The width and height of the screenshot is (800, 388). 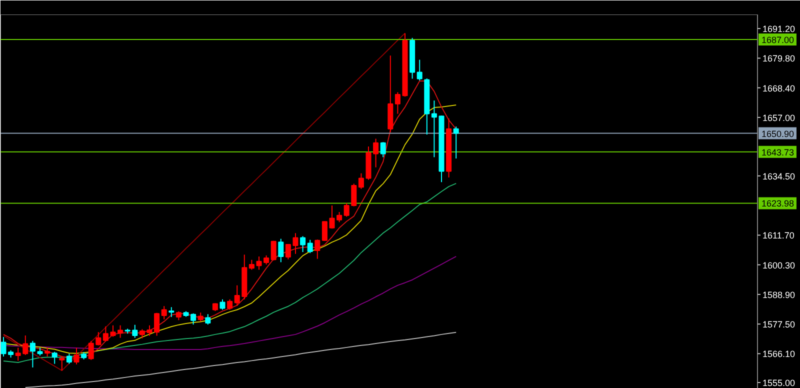 I want to click on y-tick-label: 1611.70, so click(x=778, y=235).